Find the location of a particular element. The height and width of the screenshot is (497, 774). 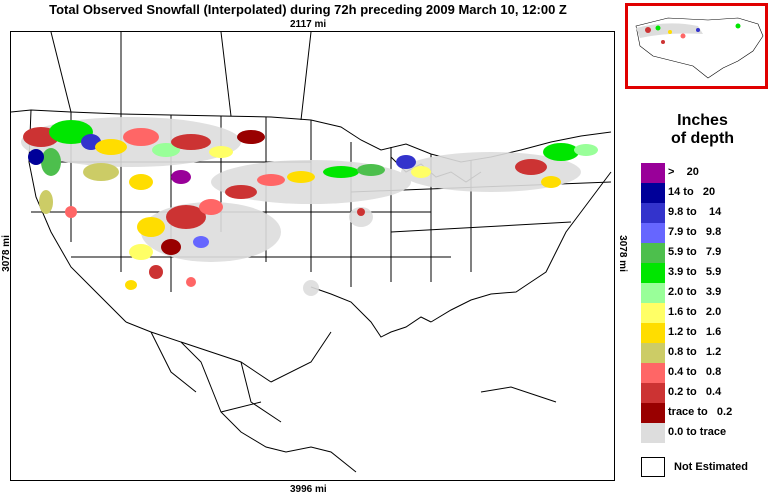

legend-row: trace to 0.2 is located at coordinates (705, 413).